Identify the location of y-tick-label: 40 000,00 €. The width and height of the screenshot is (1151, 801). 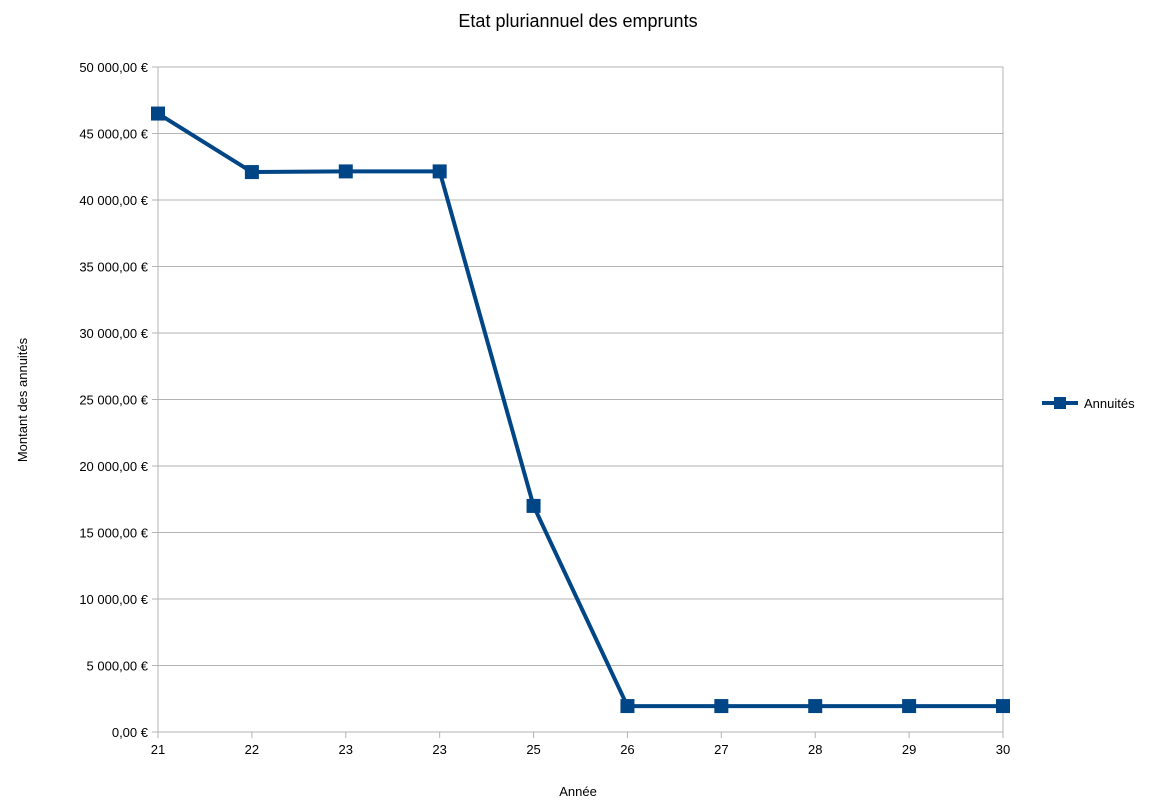
(113, 200).